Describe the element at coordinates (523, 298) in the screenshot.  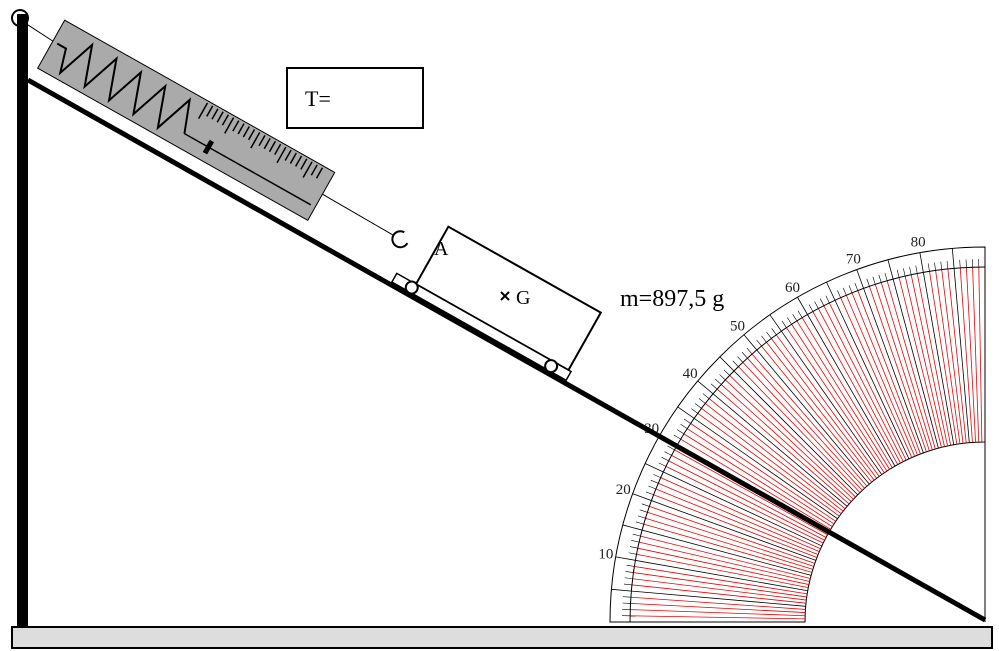
I see `center-label: G` at that location.